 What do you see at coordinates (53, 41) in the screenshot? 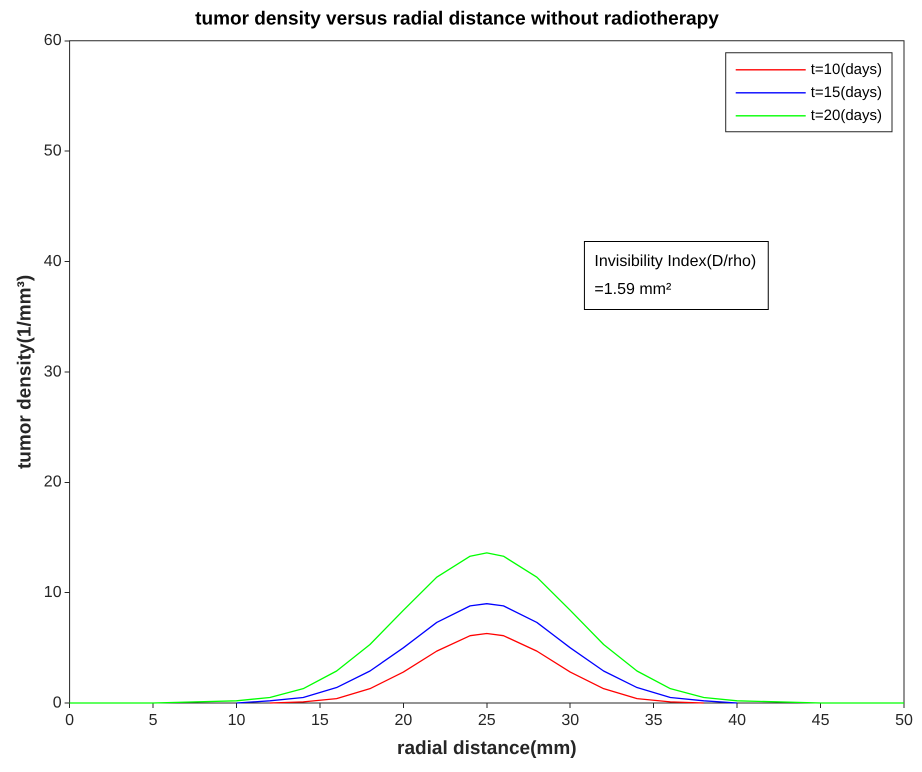
I see `y-tick-label: 60` at bounding box center [53, 41].